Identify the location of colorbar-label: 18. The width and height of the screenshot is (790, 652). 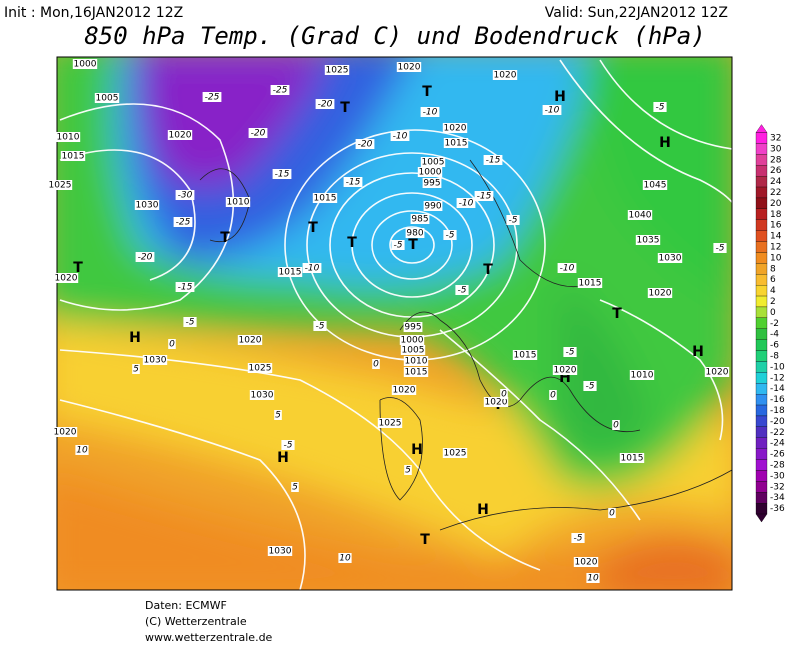
(776, 215).